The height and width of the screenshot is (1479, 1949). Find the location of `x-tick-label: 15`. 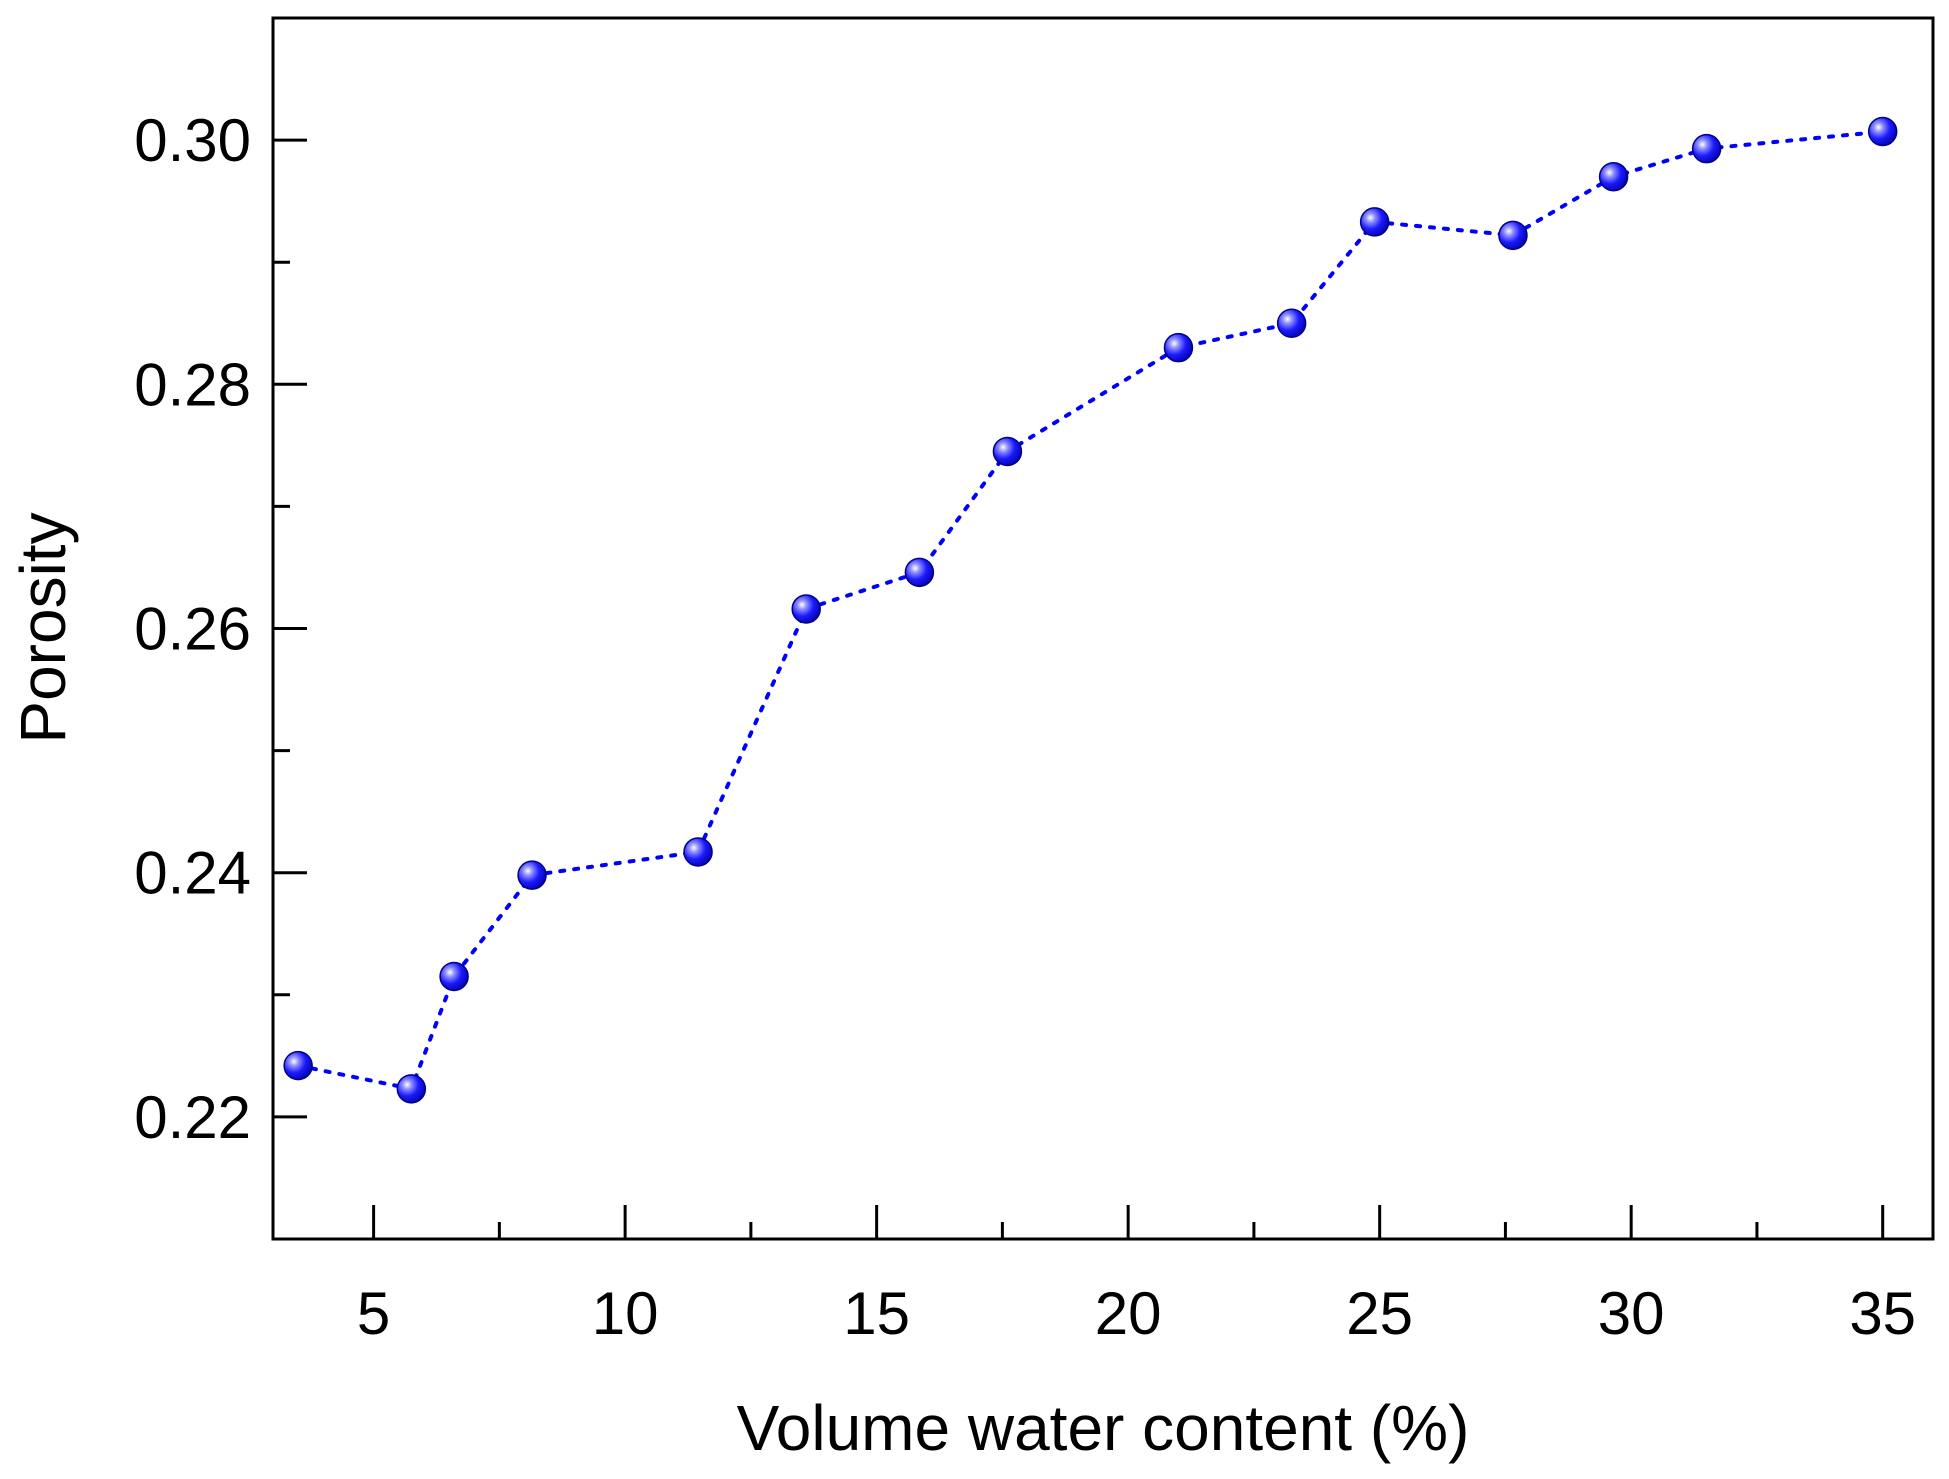

x-tick-label: 15 is located at coordinates (876, 1313).